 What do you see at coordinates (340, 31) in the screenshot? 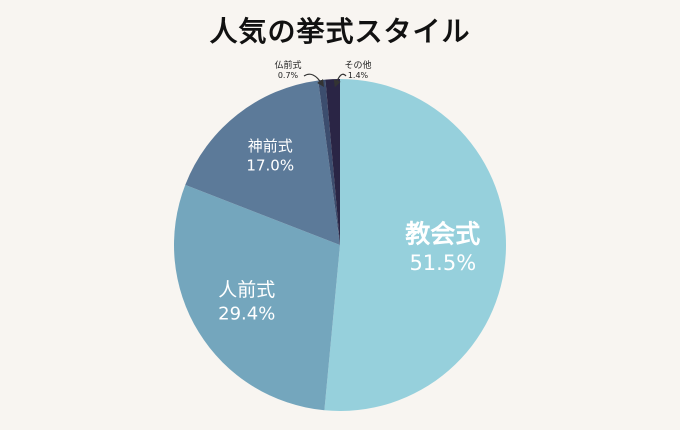
I see `chart-title: 人気の挙式スタイル` at bounding box center [340, 31].